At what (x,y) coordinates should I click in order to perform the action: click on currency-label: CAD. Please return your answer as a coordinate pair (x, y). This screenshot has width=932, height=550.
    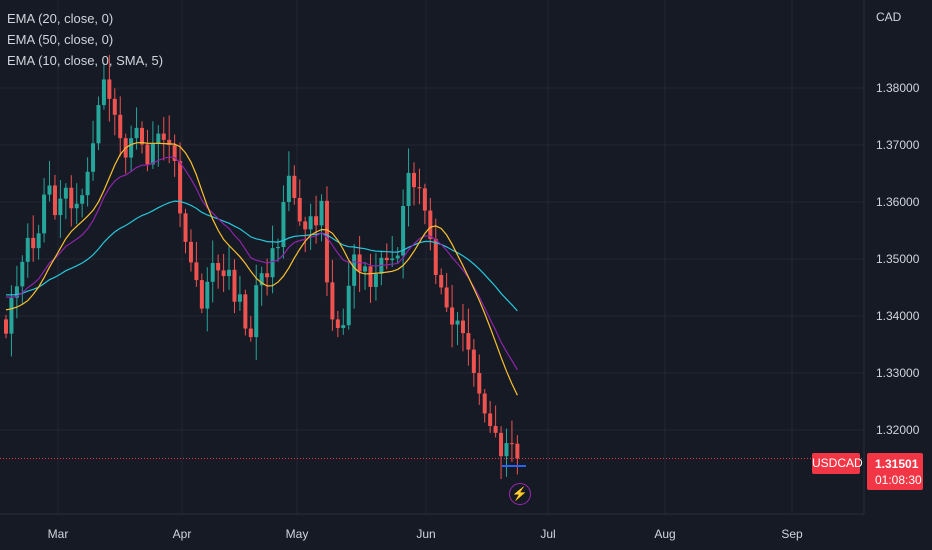
    Looking at the image, I should click on (889, 17).